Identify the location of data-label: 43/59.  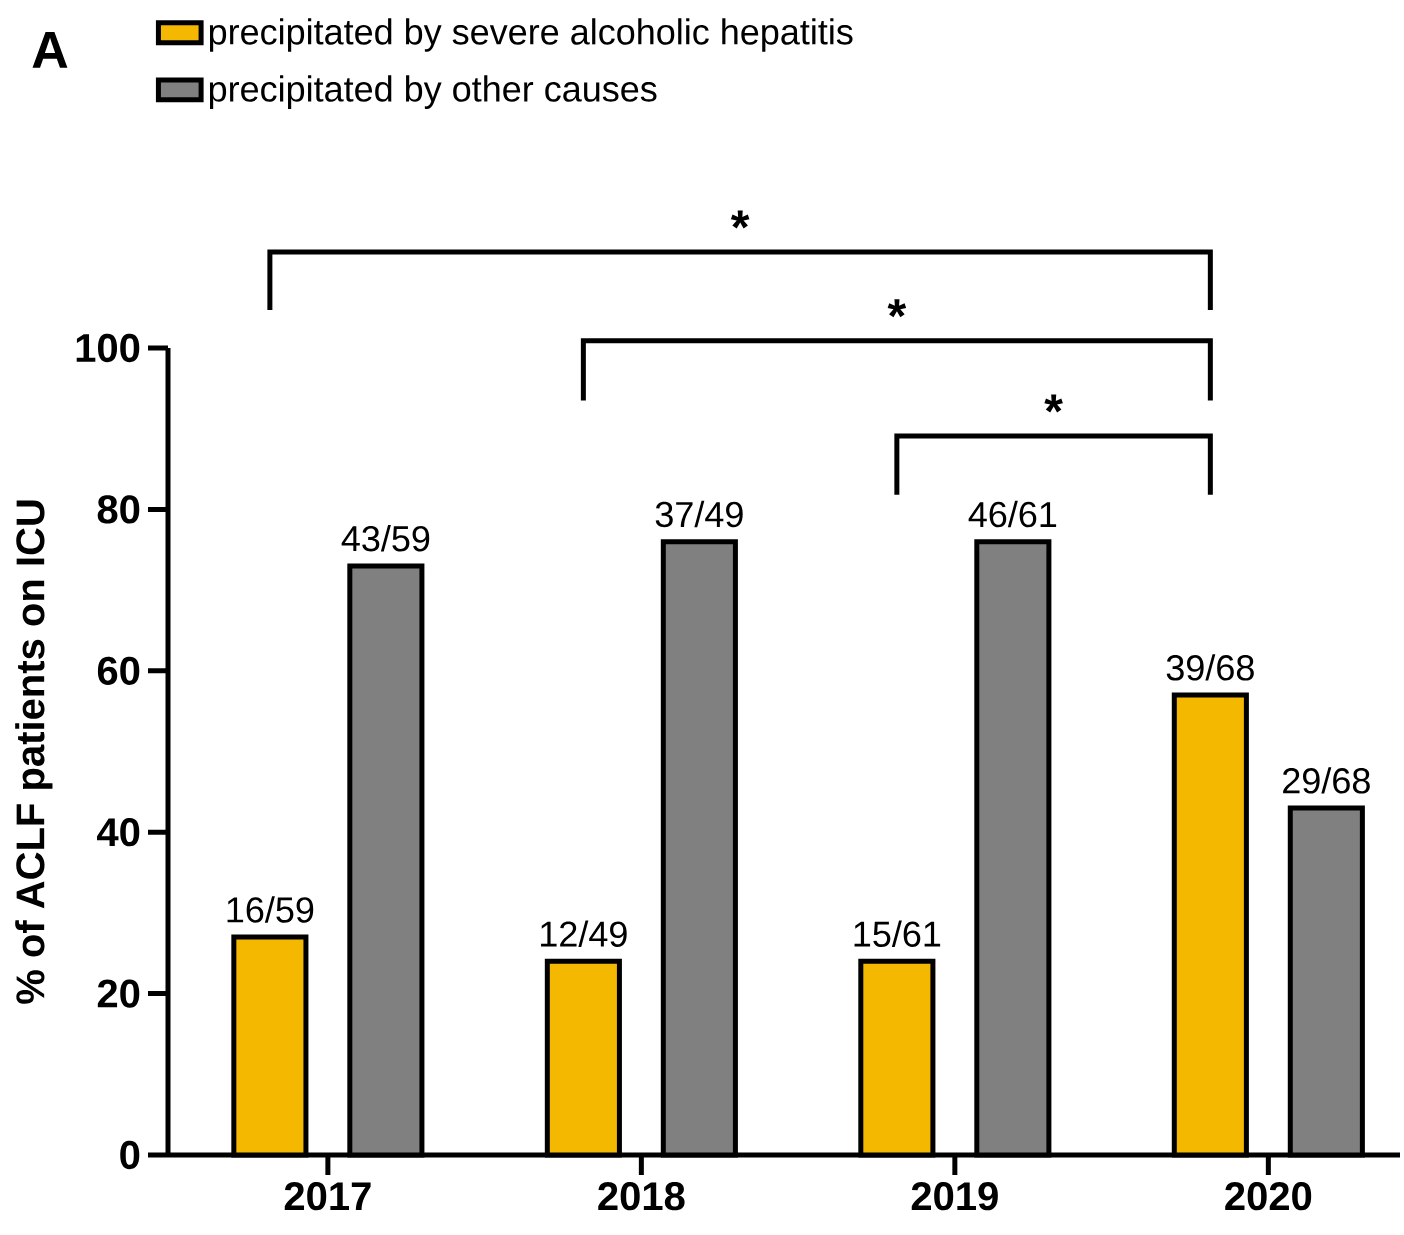
(385, 538).